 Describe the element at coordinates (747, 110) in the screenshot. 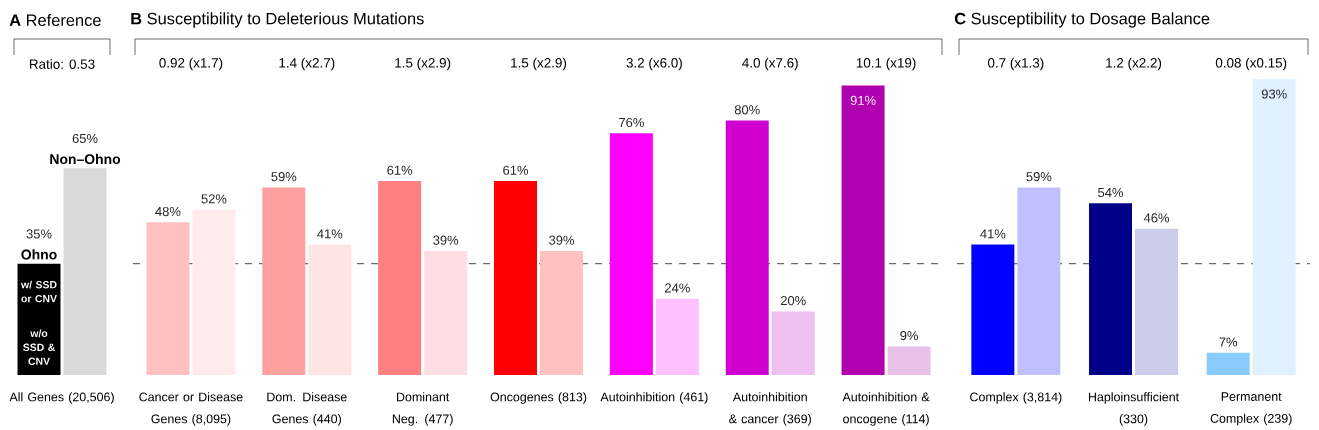

I see `data-label: 80%` at that location.